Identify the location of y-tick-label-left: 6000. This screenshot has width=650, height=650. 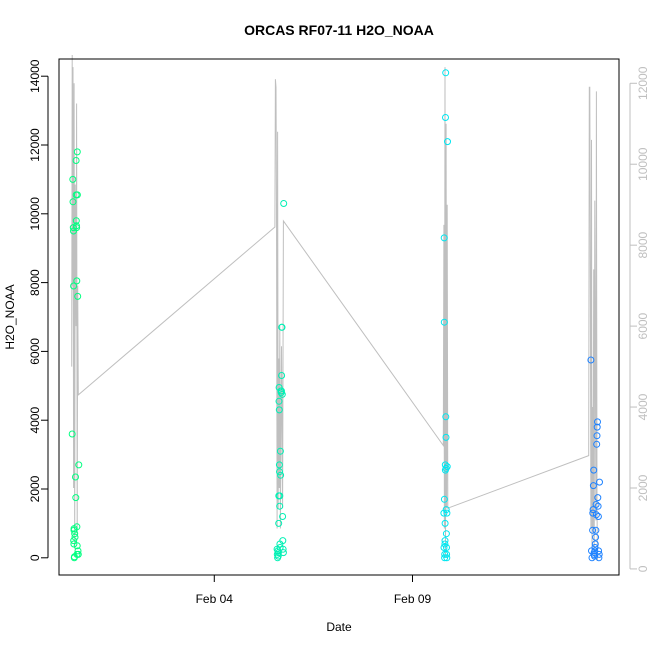
(35, 351).